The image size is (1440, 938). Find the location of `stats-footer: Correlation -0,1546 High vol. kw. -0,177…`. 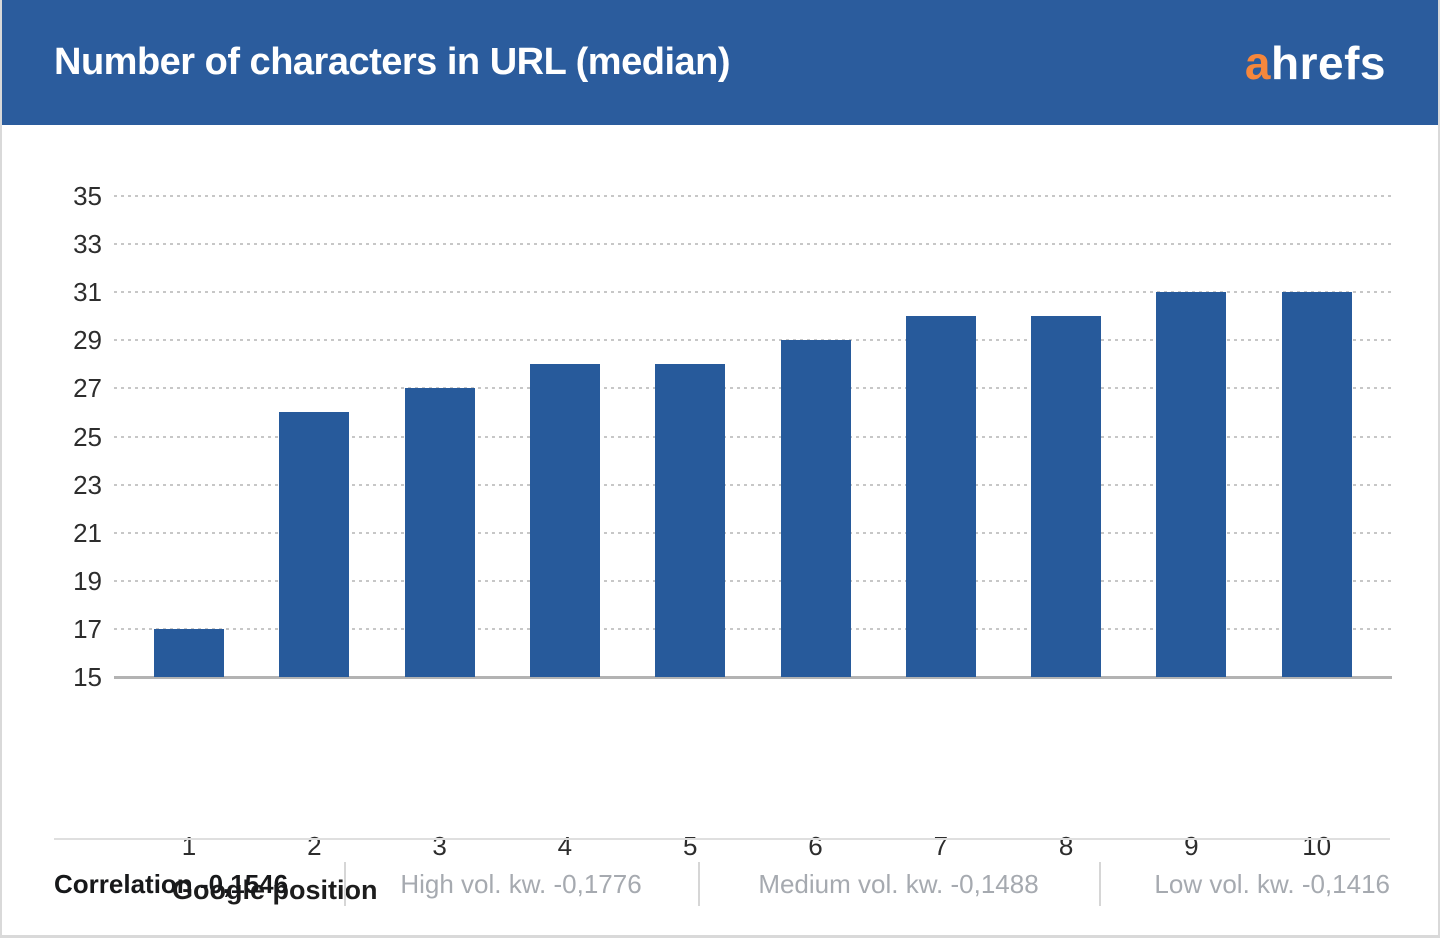

stats-footer: Correlation -0,1546 High vol. kw. -0,177… is located at coordinates (721, 889).